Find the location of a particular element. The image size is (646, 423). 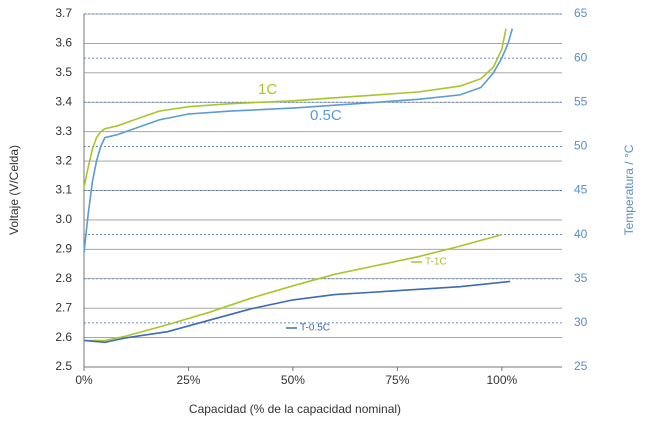

y2-tick-label: 25 is located at coordinates (581, 366).